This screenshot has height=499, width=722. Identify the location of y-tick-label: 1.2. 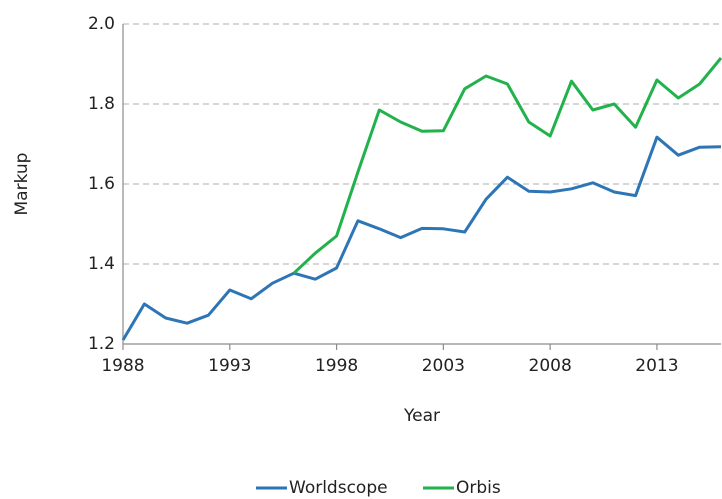
(101, 344).